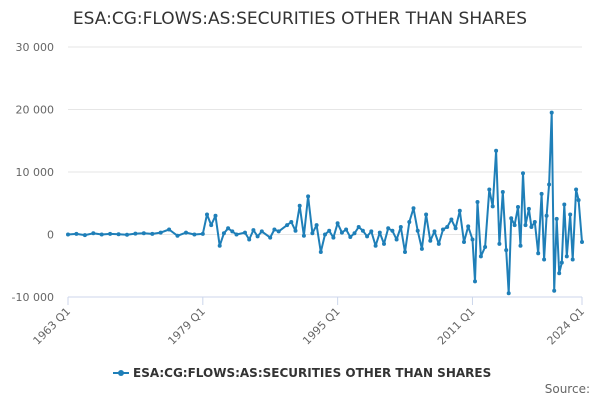 The height and width of the screenshot is (400, 600). What do you see at coordinates (567, 389) in the screenshot?
I see `source-label: Source:` at bounding box center [567, 389].